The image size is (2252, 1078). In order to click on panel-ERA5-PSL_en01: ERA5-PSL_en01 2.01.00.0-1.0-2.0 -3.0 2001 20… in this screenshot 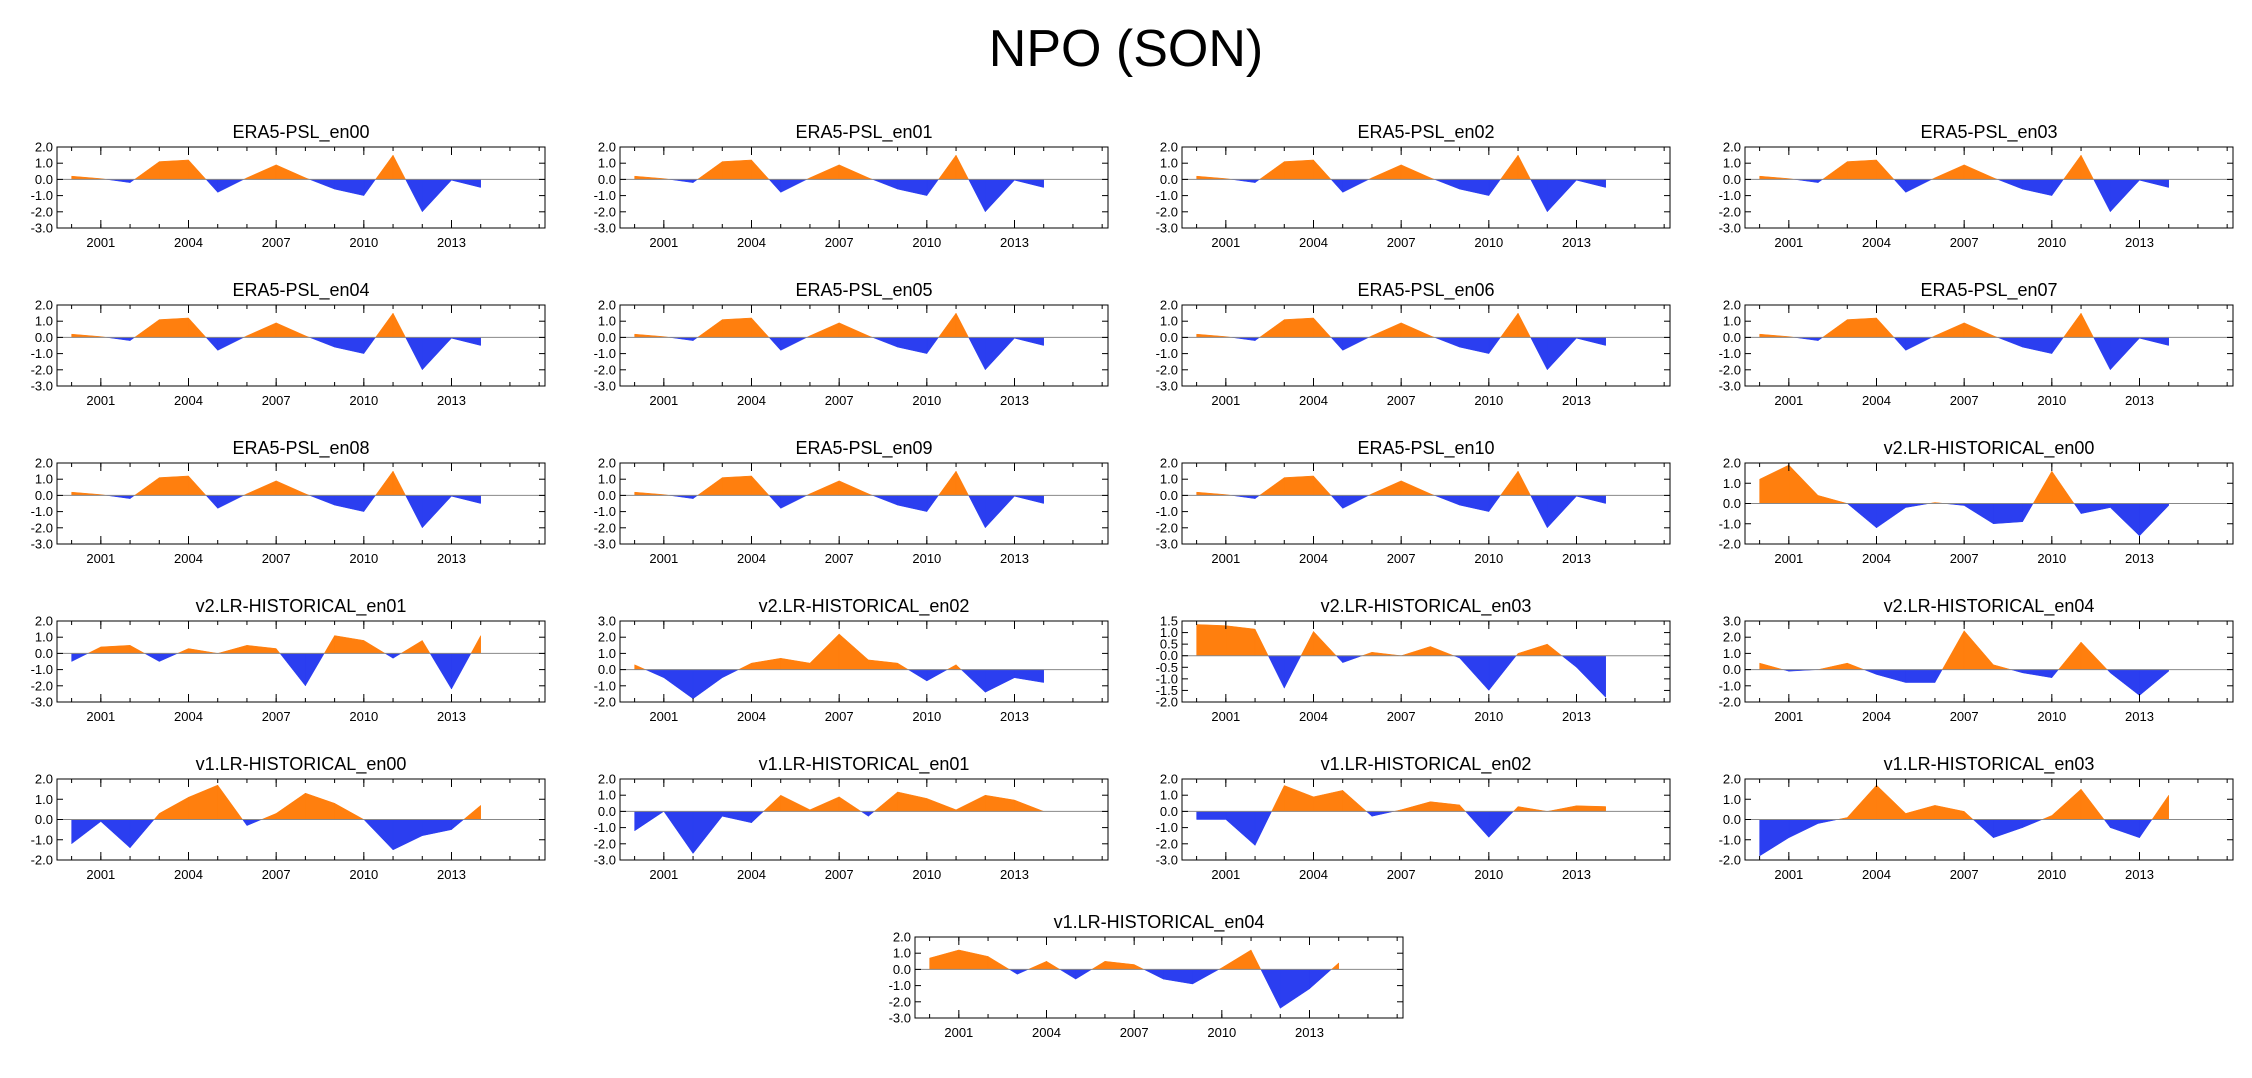, I will do `click(851, 186)`.